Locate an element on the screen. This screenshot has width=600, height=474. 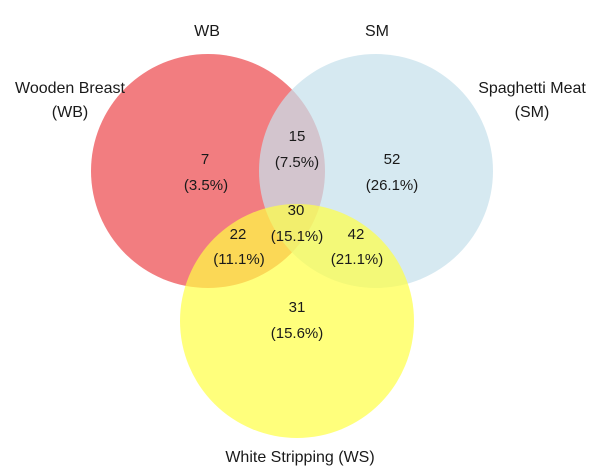
region-wb-ws-percent: (11.1%) is located at coordinates (238, 259).